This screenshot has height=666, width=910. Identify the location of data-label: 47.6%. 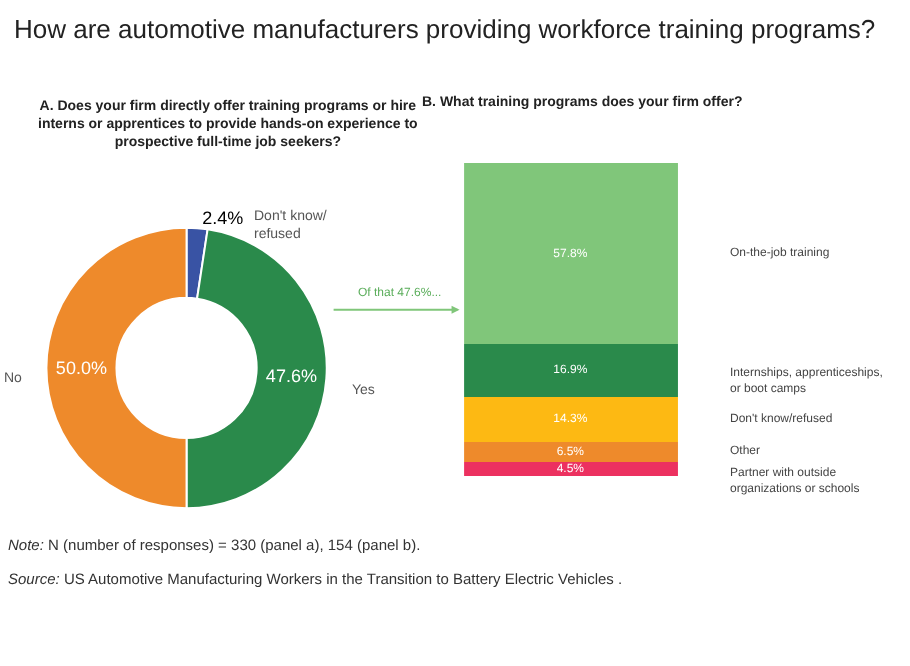
(291, 375).